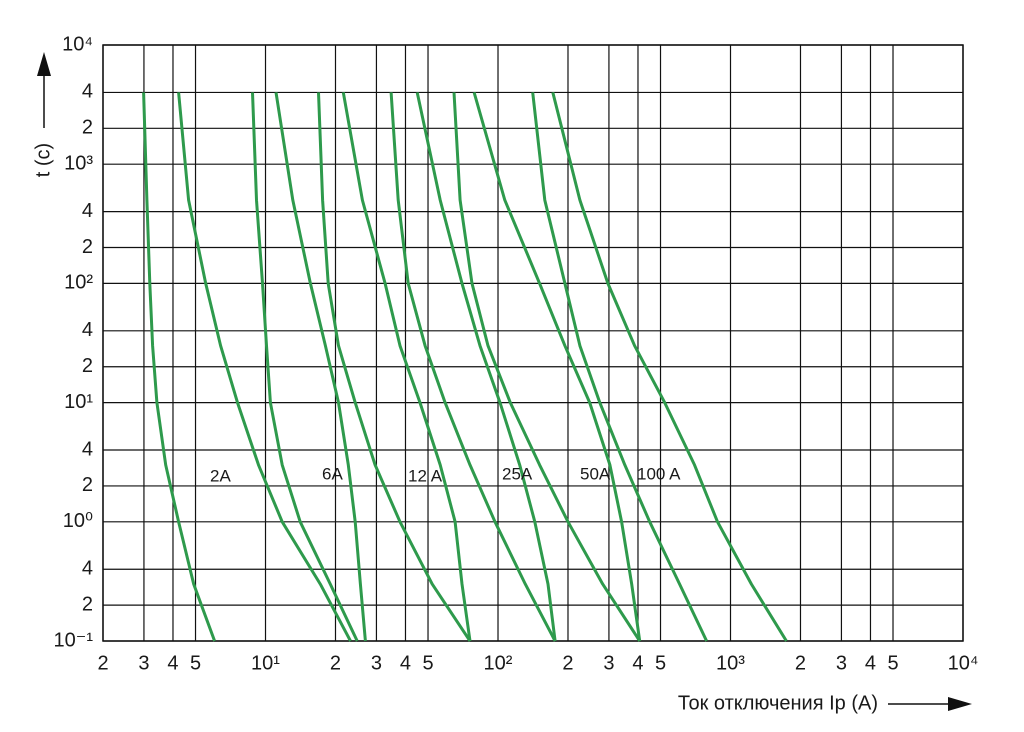 Image resolution: width=1024 pixels, height=732 pixels. Describe the element at coordinates (517, 473) in the screenshot. I see `curve-label: 25A` at that location.